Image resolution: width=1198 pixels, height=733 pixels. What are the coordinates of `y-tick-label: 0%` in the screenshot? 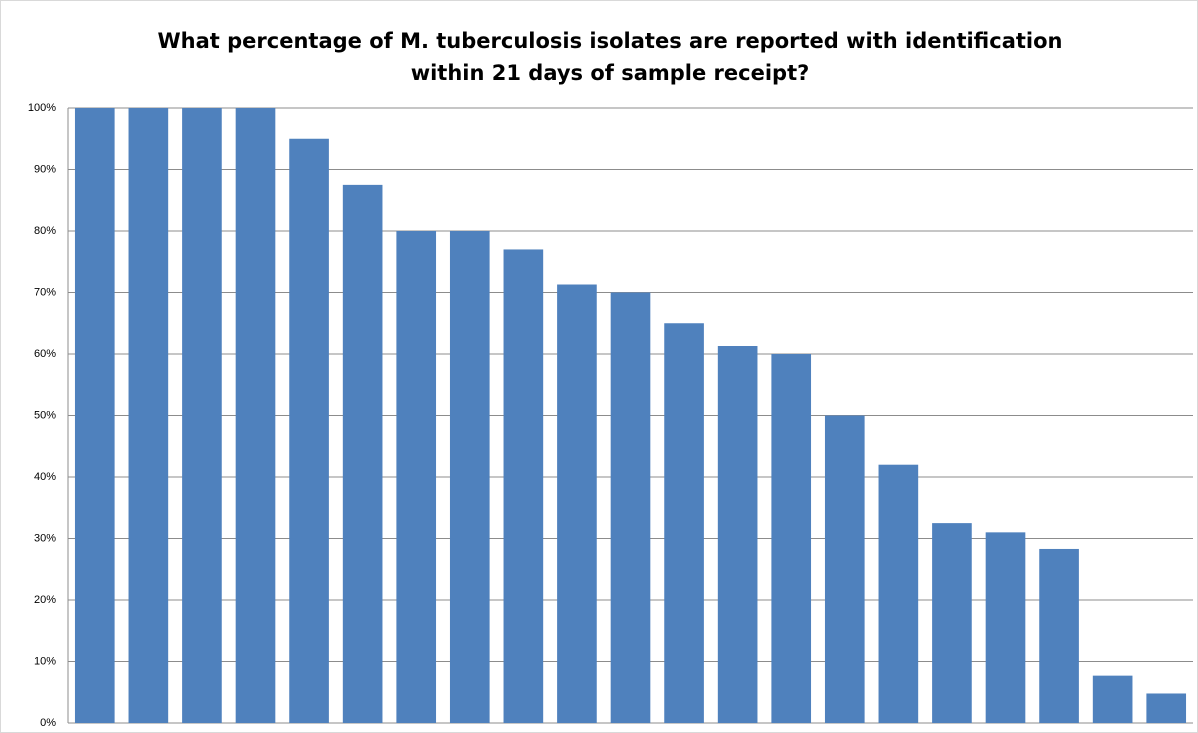 It's located at (48, 723).